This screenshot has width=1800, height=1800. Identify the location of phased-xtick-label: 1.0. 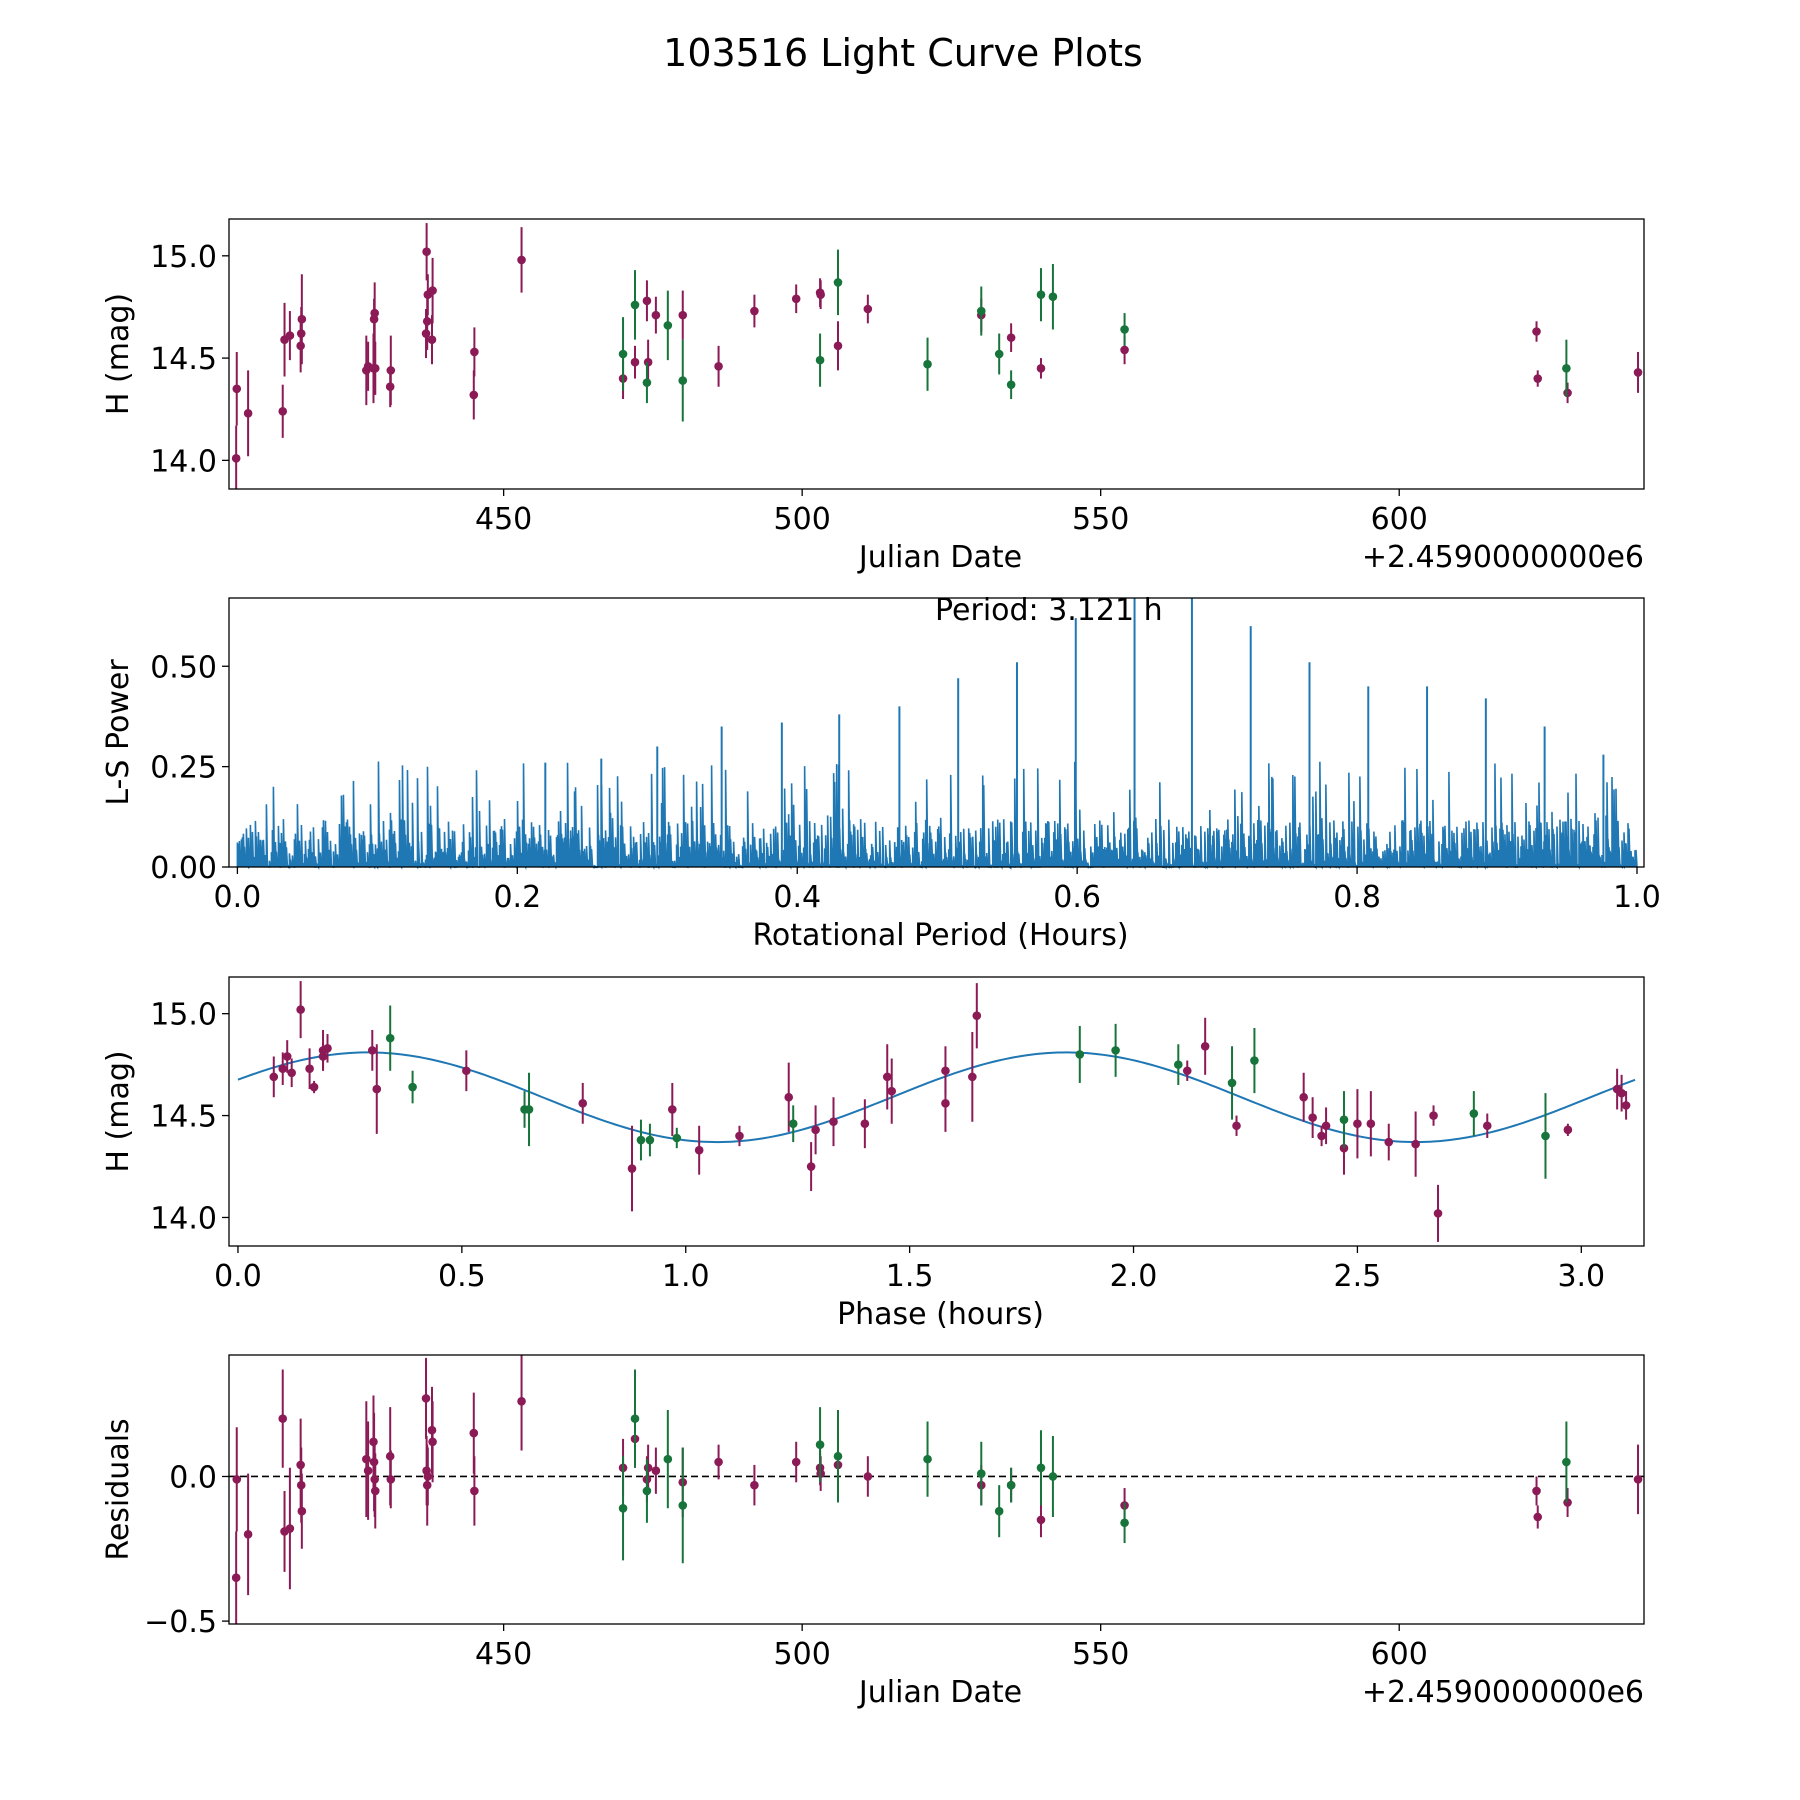
(686, 1276).